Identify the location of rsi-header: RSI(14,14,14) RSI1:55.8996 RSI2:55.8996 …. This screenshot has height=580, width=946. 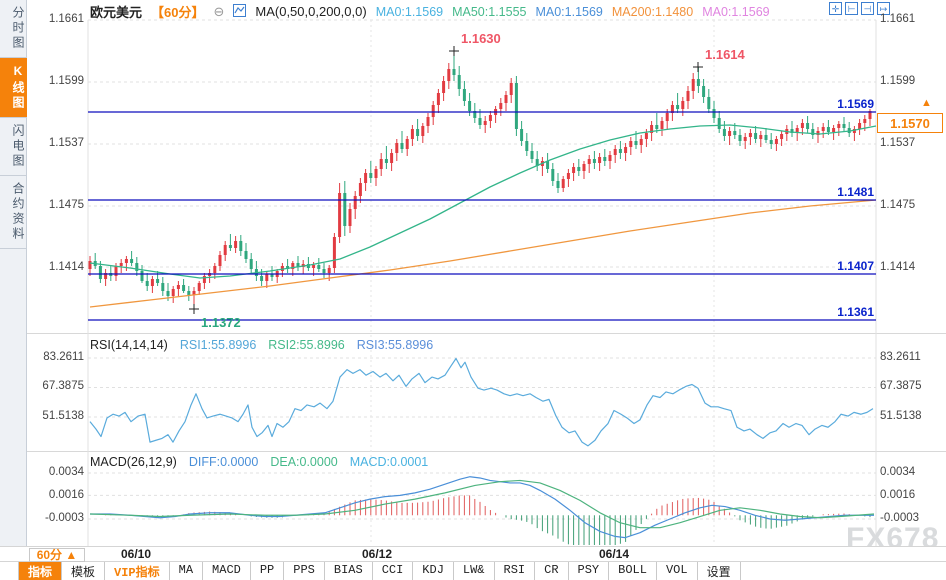
(261, 345).